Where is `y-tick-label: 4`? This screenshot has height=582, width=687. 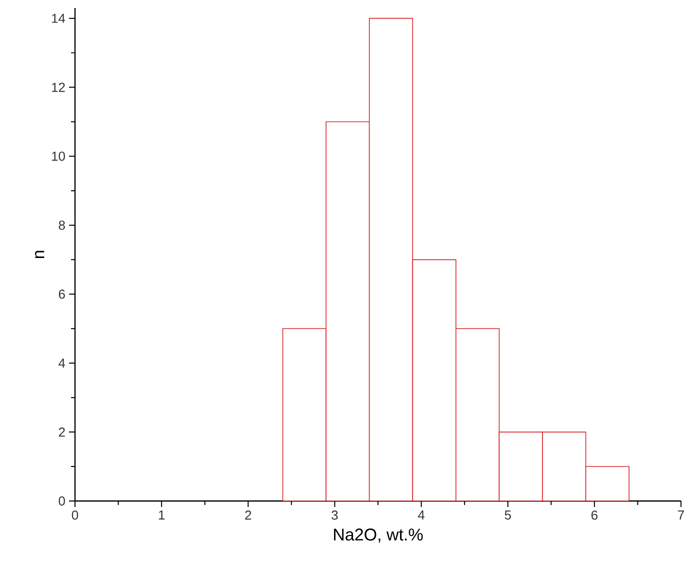 y-tick-label: 4 is located at coordinates (62, 363).